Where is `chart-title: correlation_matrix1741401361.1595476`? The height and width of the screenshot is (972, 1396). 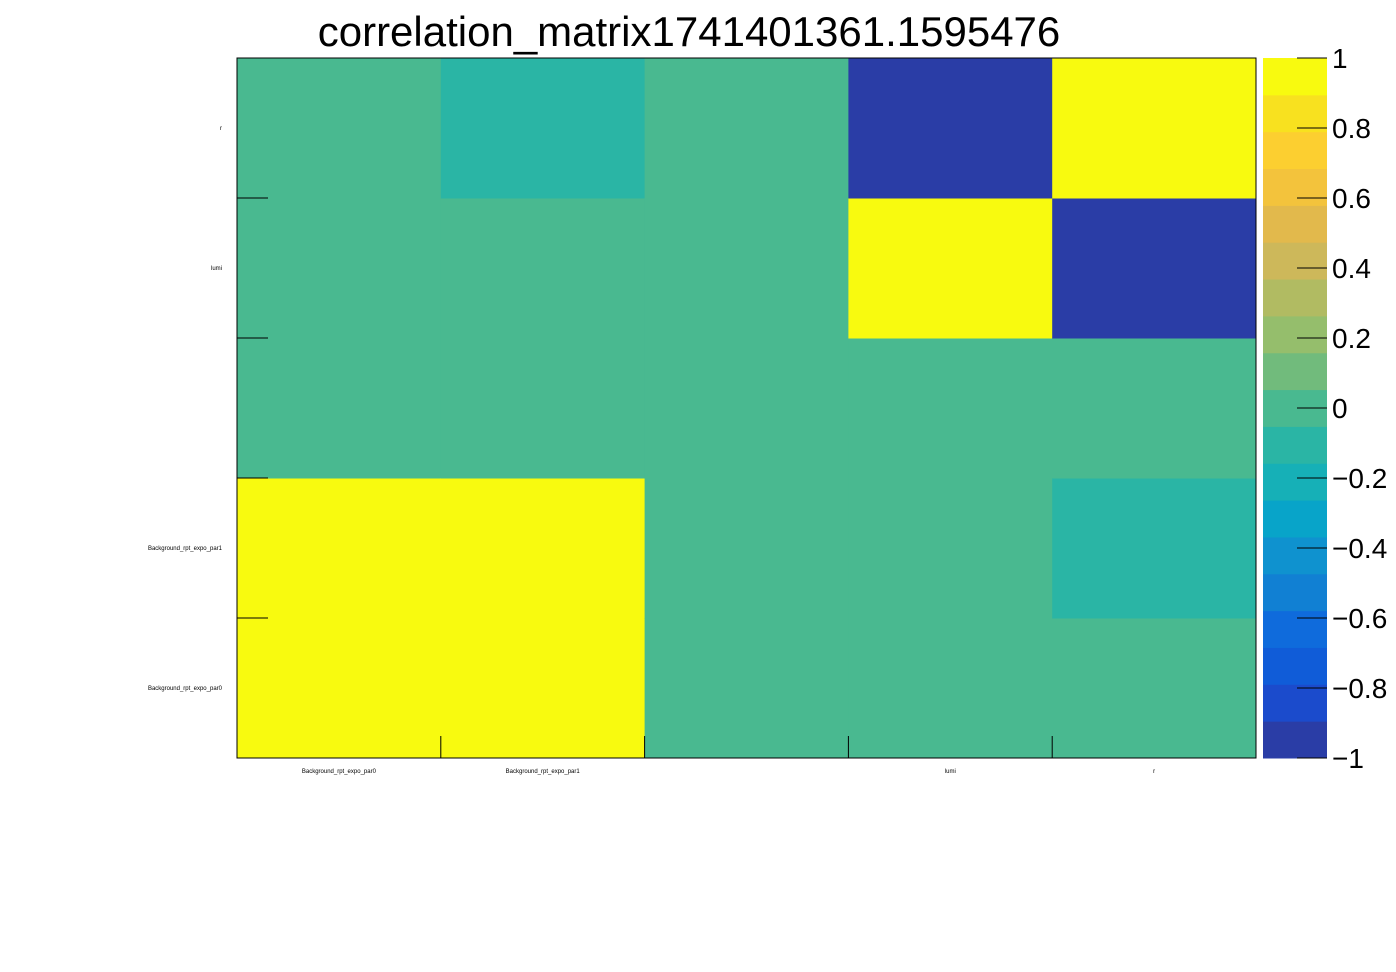
chart-title: correlation_matrix1741401361.1595476 is located at coordinates (689, 31).